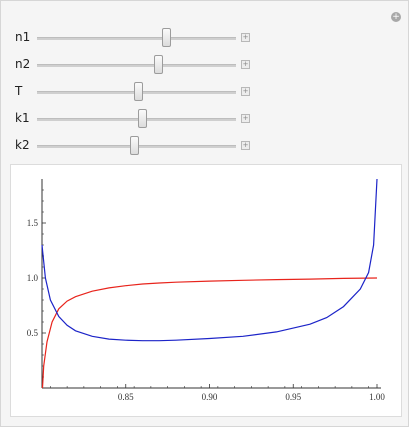 Image resolution: width=409 pixels, height=427 pixels. Describe the element at coordinates (19, 91) in the screenshot. I see `slider-label: T` at that location.